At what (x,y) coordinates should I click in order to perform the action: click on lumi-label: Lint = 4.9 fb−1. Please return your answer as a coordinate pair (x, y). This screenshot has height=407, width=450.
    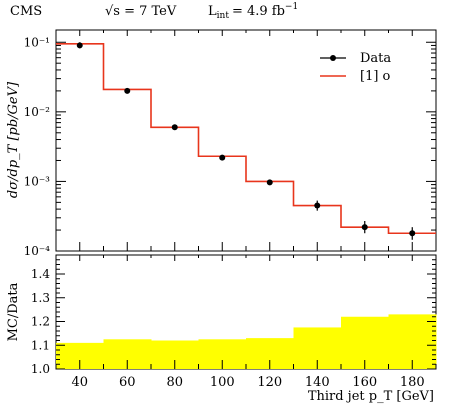
    Looking at the image, I should click on (253, 11).